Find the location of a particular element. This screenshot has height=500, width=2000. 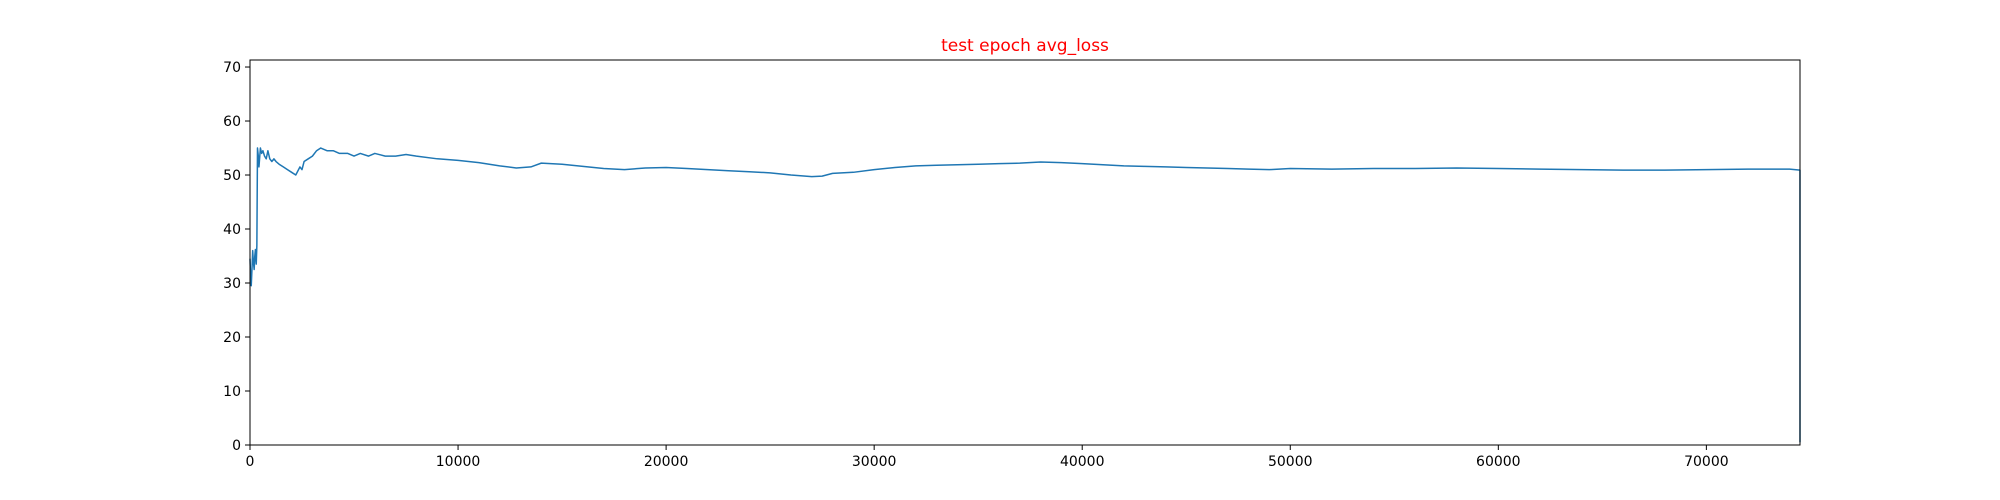

y-tick-label: 70 is located at coordinates (232, 68).